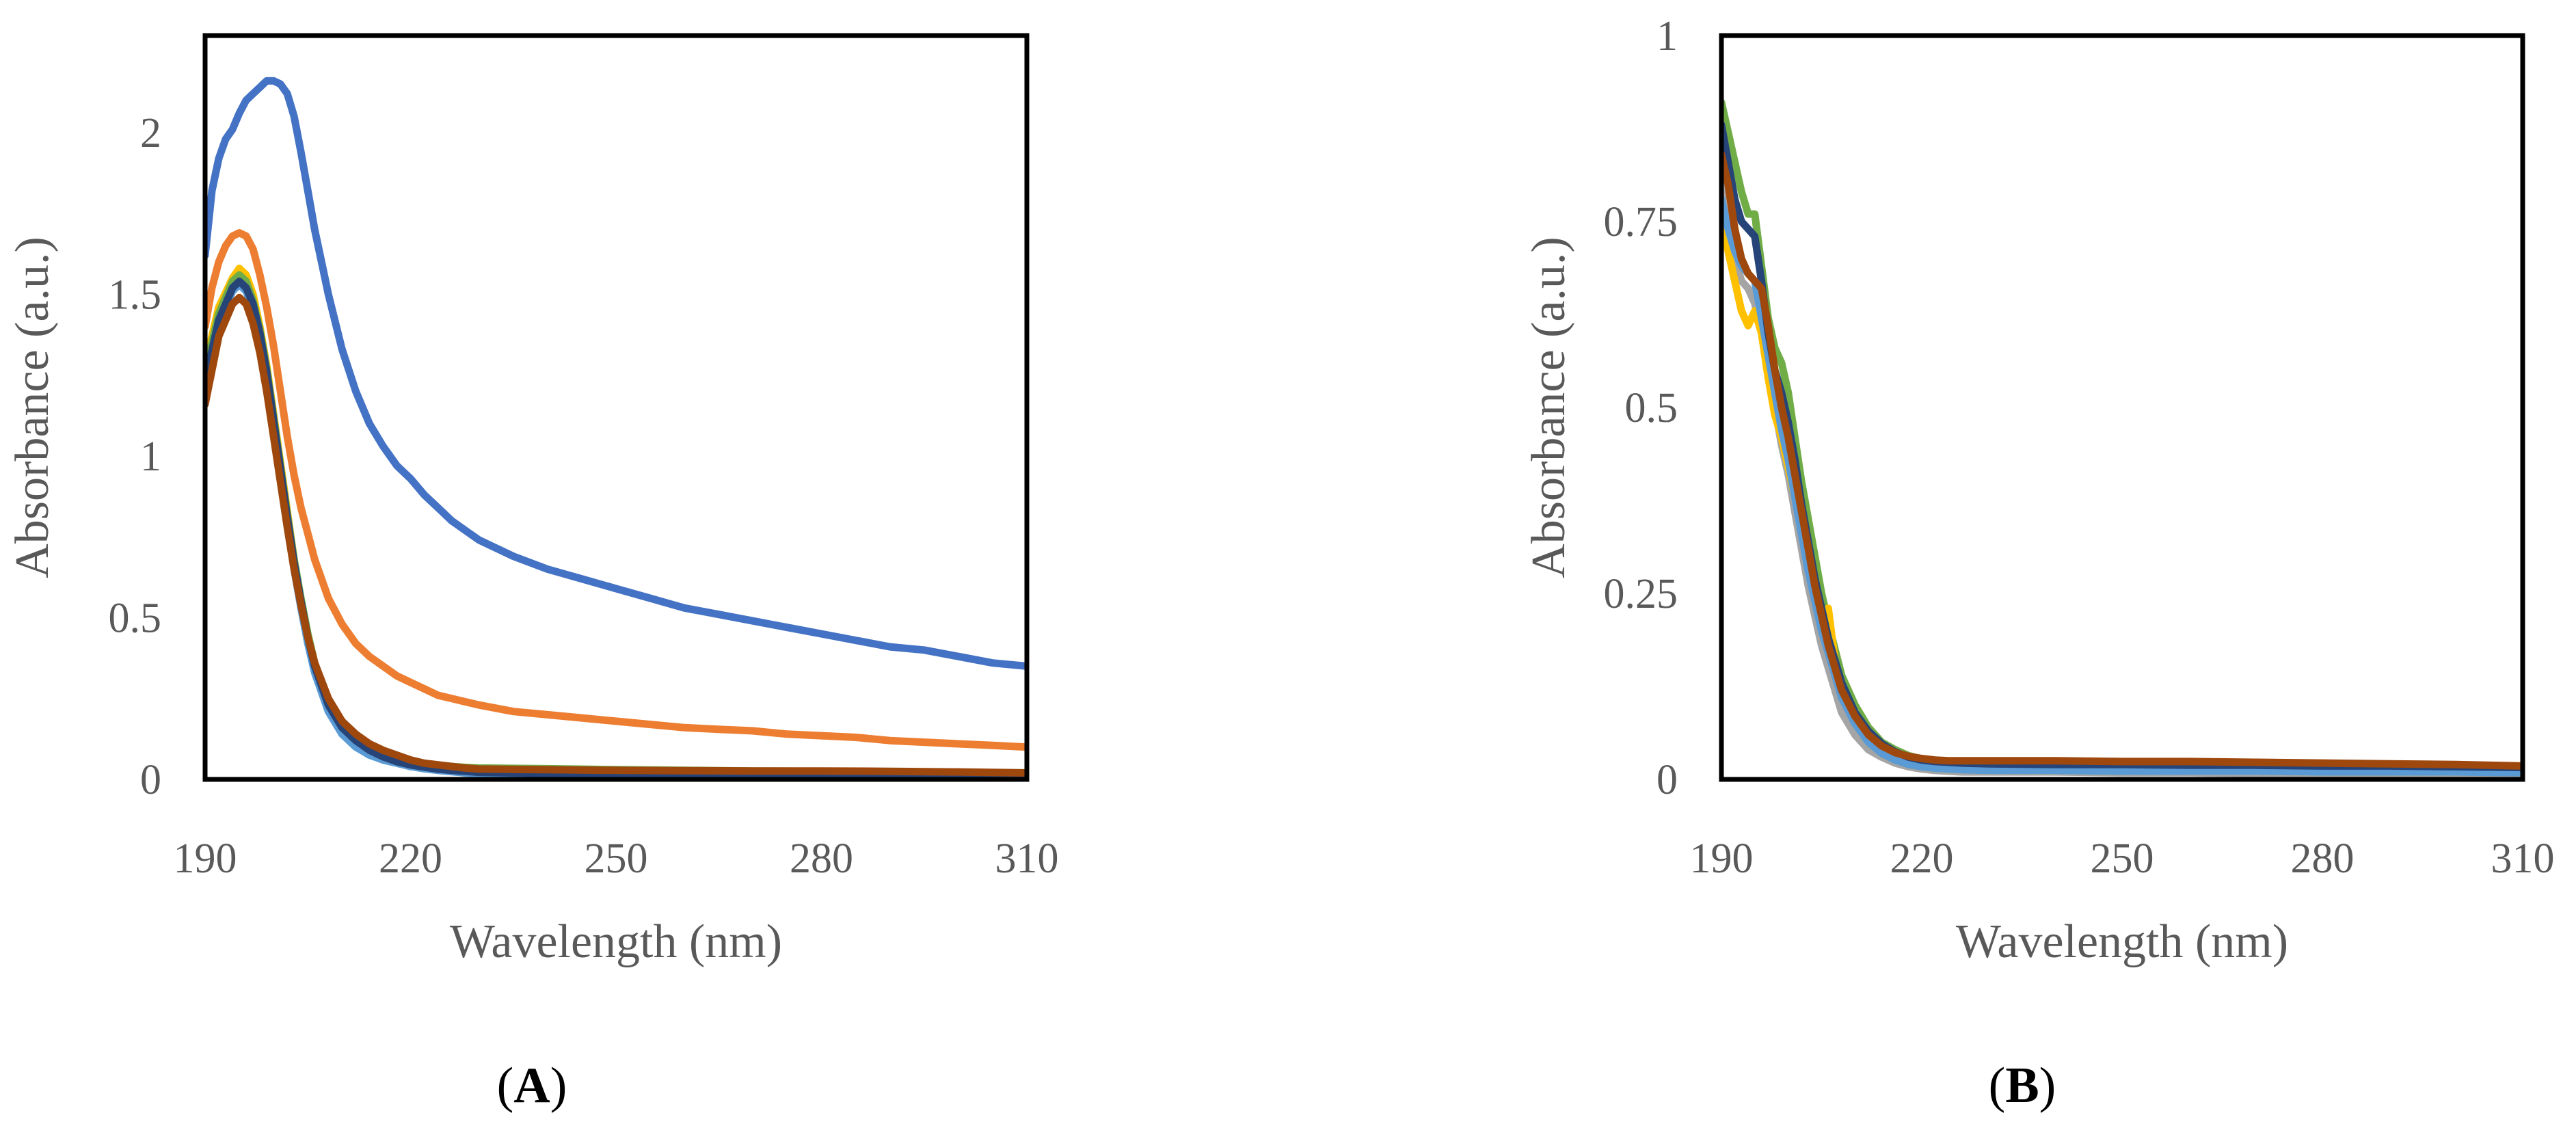 This screenshot has height=1139, width=2576. What do you see at coordinates (616, 941) in the screenshot?
I see `panel-a-x-axis-title: Wavelength (nm)` at bounding box center [616, 941].